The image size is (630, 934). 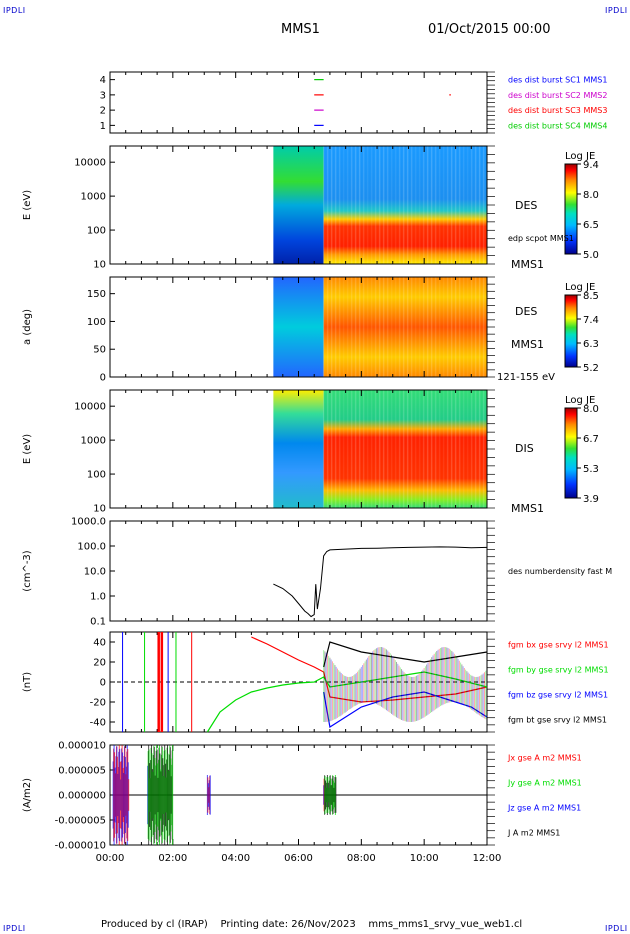 I want to click on corner-label-top-right: IPDLI, so click(x=616, y=10).